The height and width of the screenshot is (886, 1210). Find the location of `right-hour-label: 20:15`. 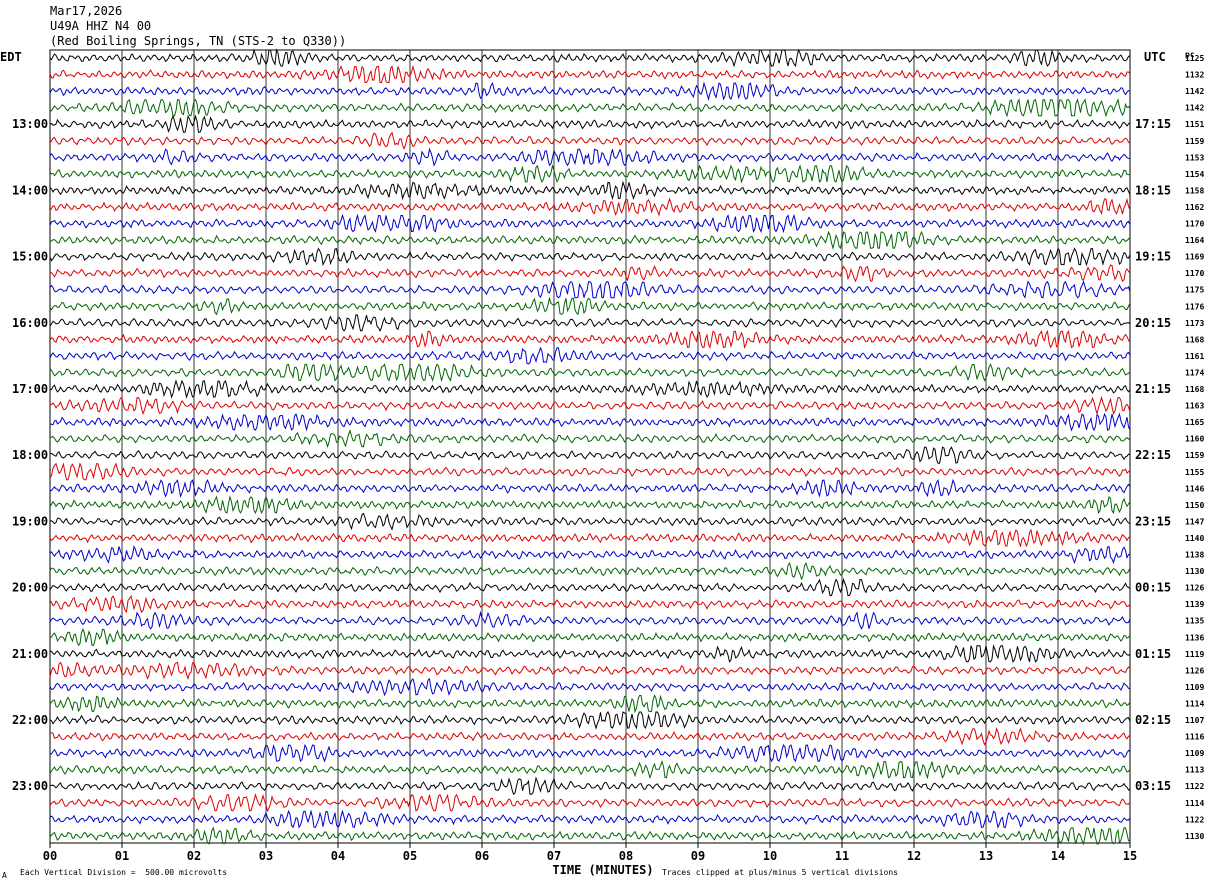

right-hour-label: 20:15 is located at coordinates (1153, 323).